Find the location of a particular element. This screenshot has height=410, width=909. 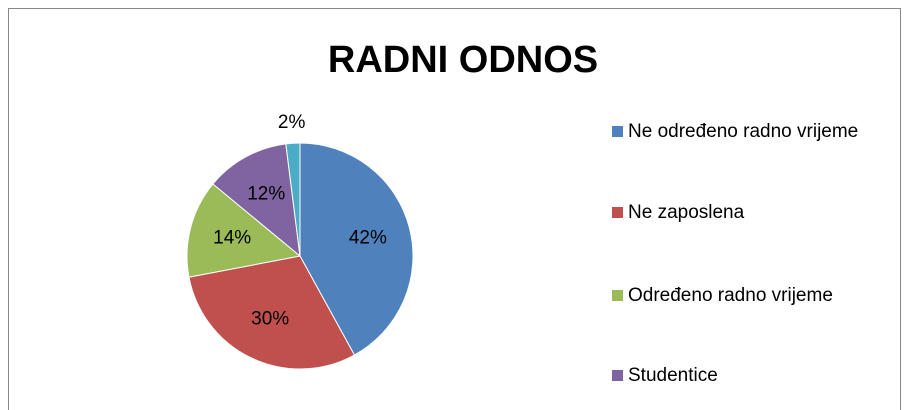

data-label: 42% is located at coordinates (368, 238).